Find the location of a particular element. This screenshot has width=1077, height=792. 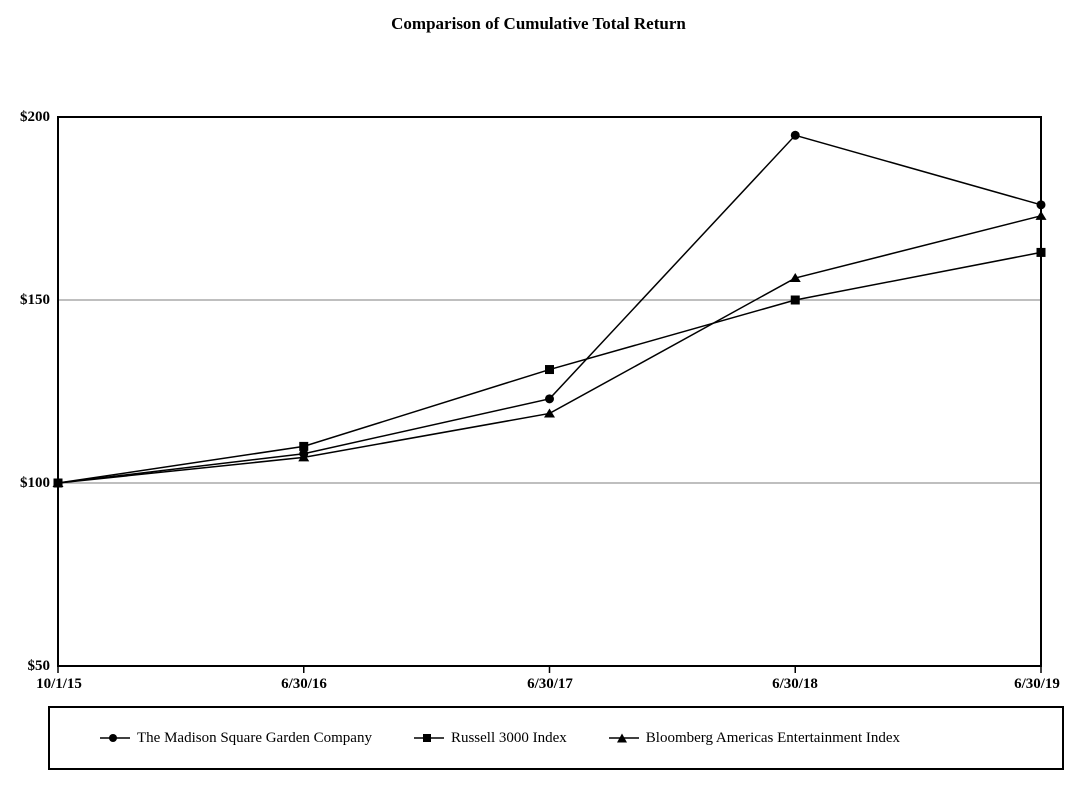

x-axis-tick-label: 6/30/19 is located at coordinates (1037, 684).